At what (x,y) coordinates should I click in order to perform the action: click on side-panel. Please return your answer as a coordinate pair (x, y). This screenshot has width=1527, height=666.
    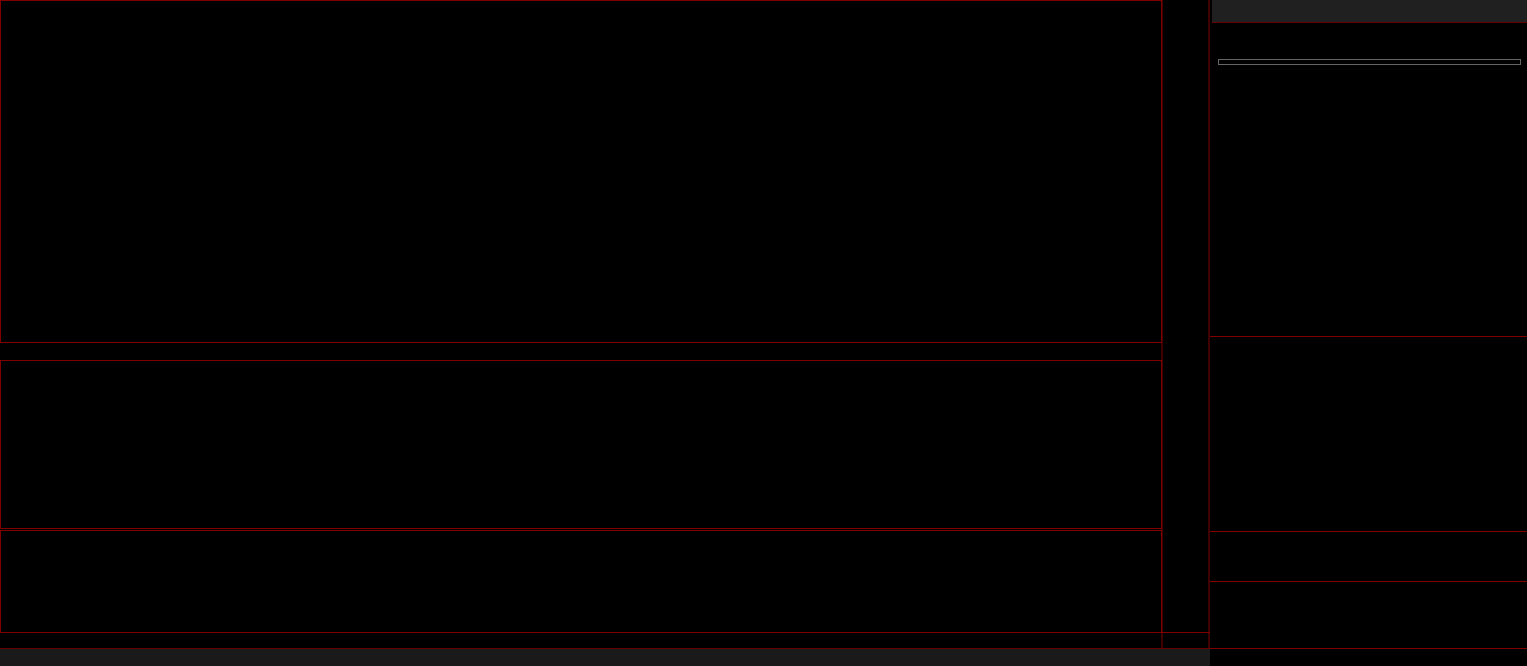
    Looking at the image, I should click on (1369, 168).